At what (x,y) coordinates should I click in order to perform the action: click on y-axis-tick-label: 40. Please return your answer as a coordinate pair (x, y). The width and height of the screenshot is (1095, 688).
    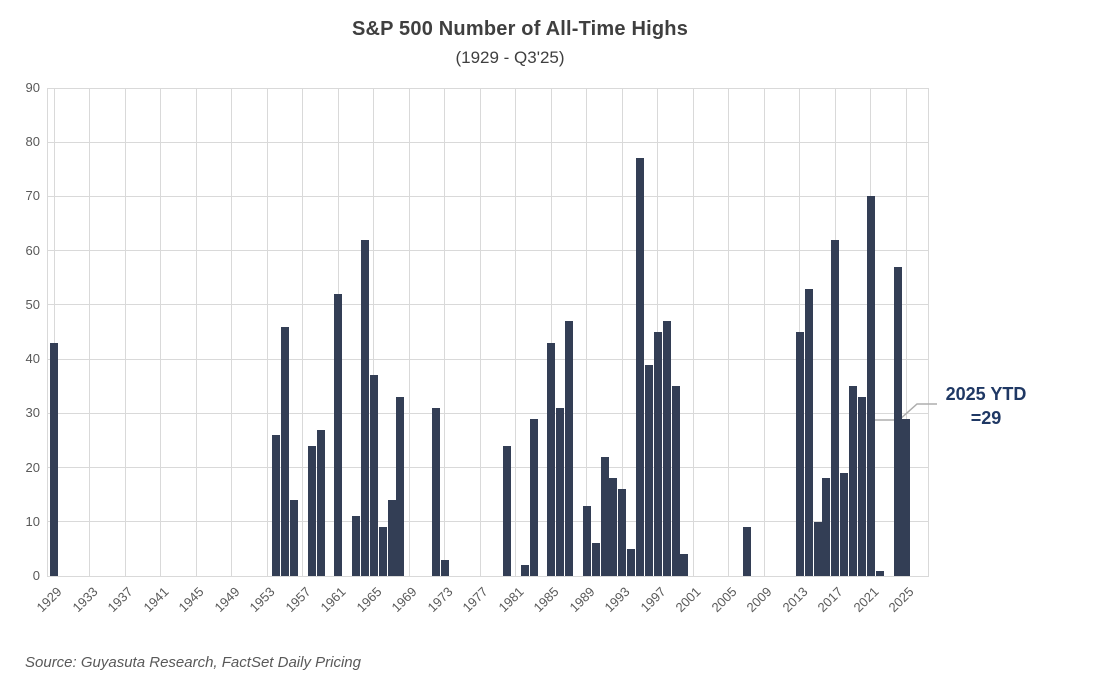
    Looking at the image, I should click on (32, 359).